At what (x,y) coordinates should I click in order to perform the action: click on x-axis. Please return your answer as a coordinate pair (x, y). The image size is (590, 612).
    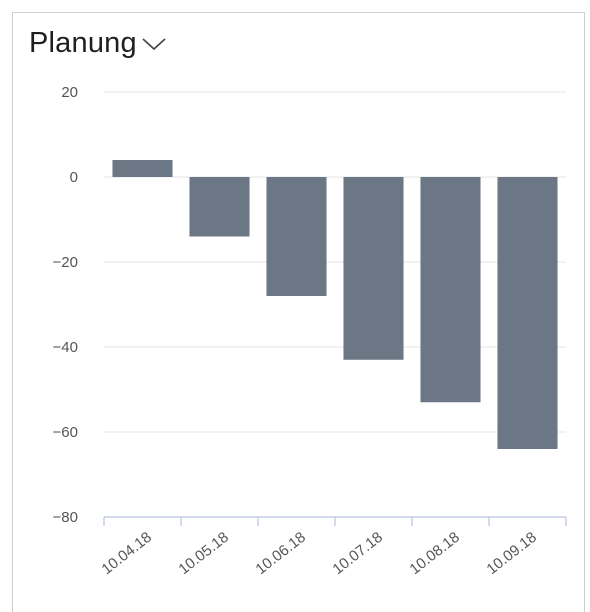
    Looking at the image, I should click on (335, 521).